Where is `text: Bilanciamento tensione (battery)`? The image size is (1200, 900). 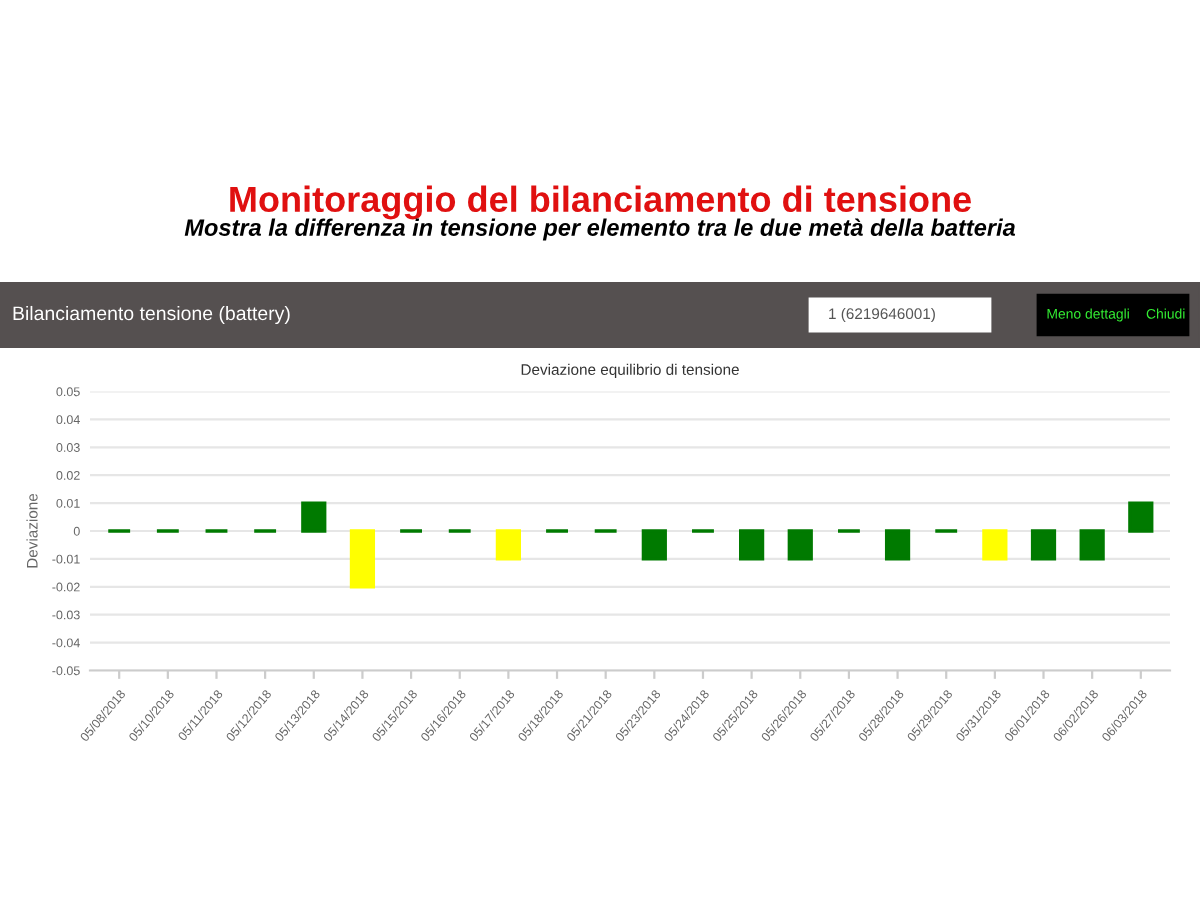 text: Bilanciamento tensione (battery) is located at coordinates (151, 315).